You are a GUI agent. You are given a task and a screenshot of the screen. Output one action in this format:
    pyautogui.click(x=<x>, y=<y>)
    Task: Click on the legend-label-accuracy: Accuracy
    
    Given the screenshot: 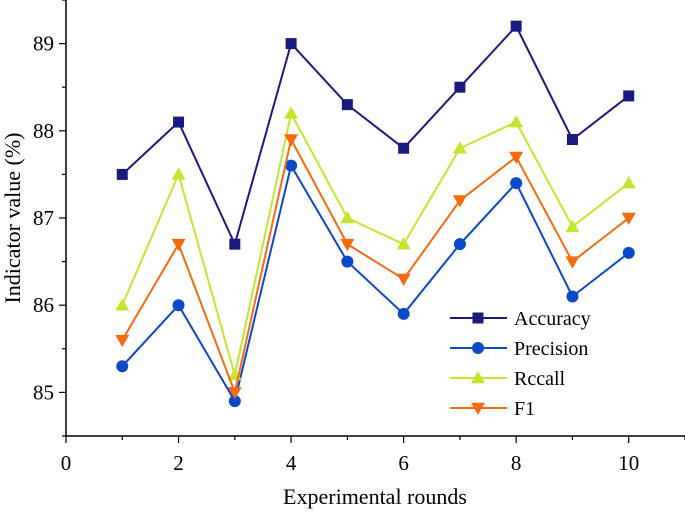 What is the action you would take?
    pyautogui.click(x=552, y=319)
    